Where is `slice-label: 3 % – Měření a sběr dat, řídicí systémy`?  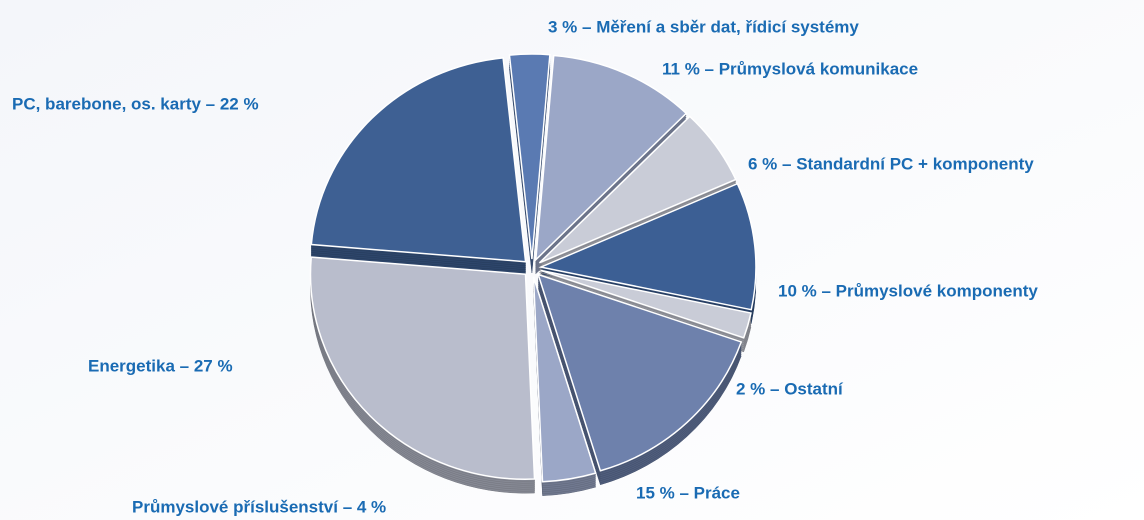 slice-label: 3 % – Měření a sběr dat, řídicí systémy is located at coordinates (703, 26).